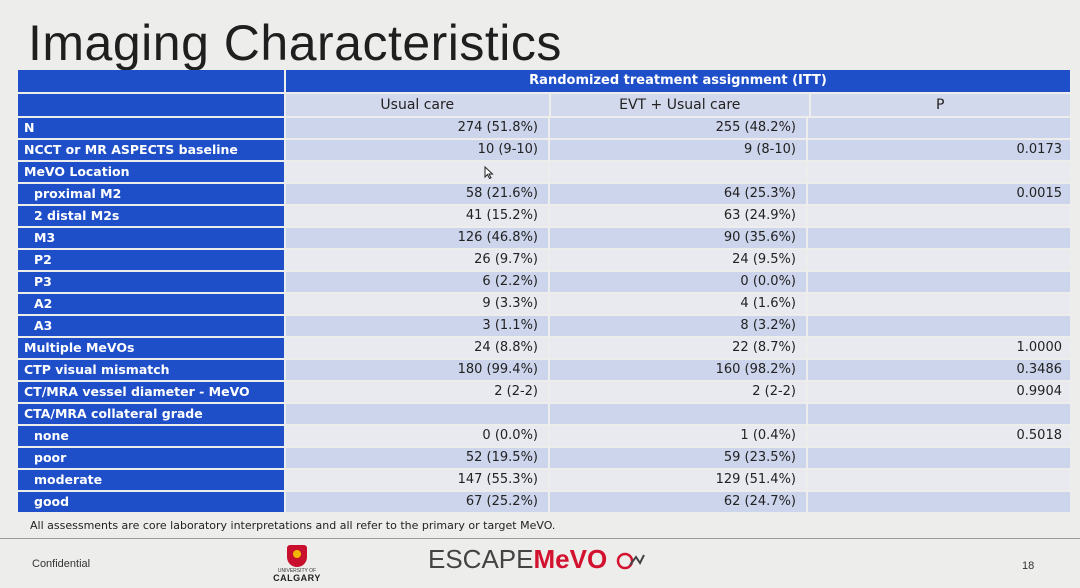 The width and height of the screenshot is (1080, 588). Describe the element at coordinates (151, 392) in the screenshot. I see `row-label: CT/MRA vessel diameter - MeVO` at that location.